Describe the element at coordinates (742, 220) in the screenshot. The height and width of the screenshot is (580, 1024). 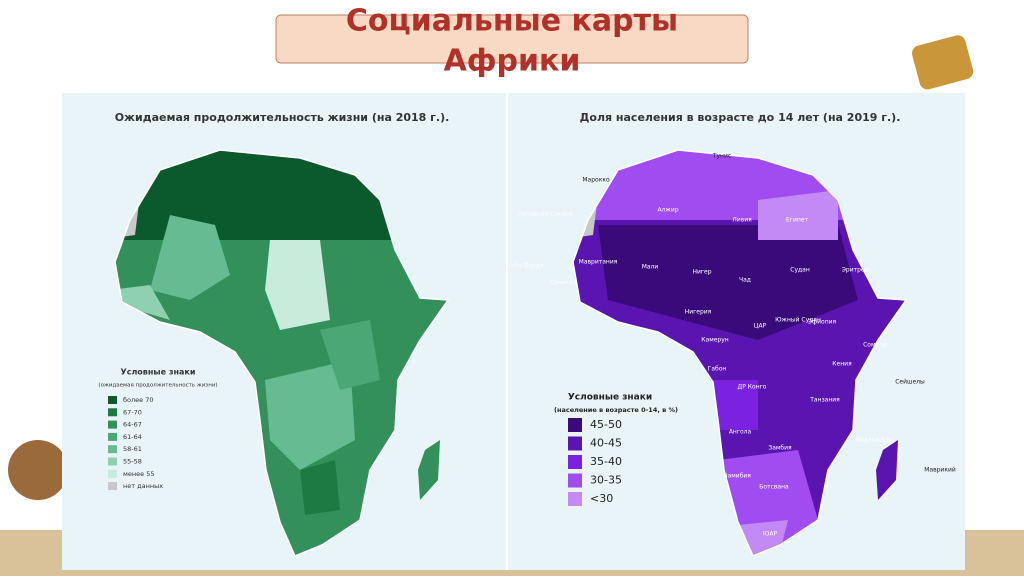
I see `country-label: Ливия` at that location.